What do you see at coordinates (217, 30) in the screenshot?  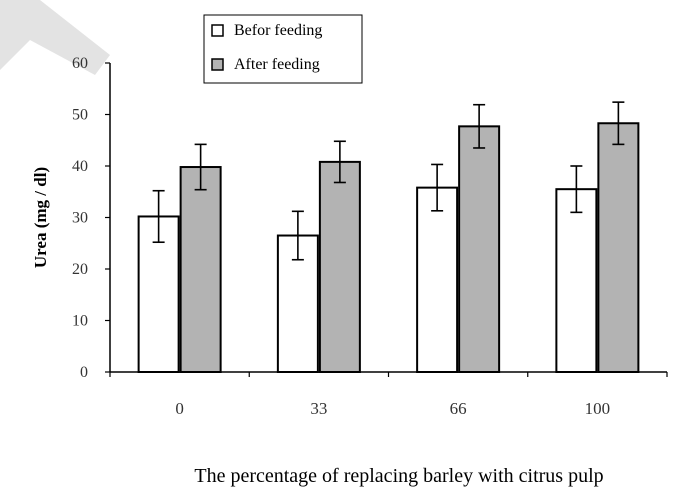 I see `legend-swatch-before` at bounding box center [217, 30].